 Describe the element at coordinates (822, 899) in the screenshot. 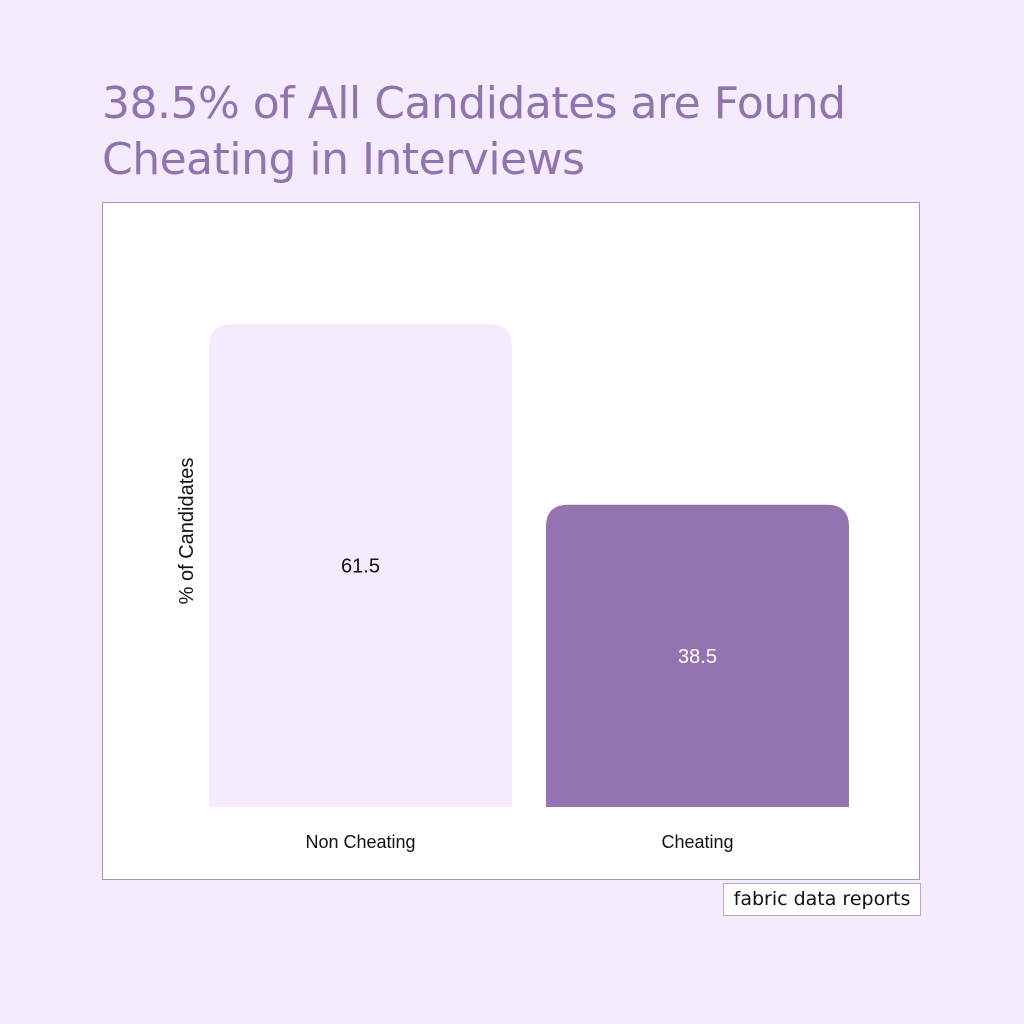

I see `source-credit: fabric data reports` at that location.